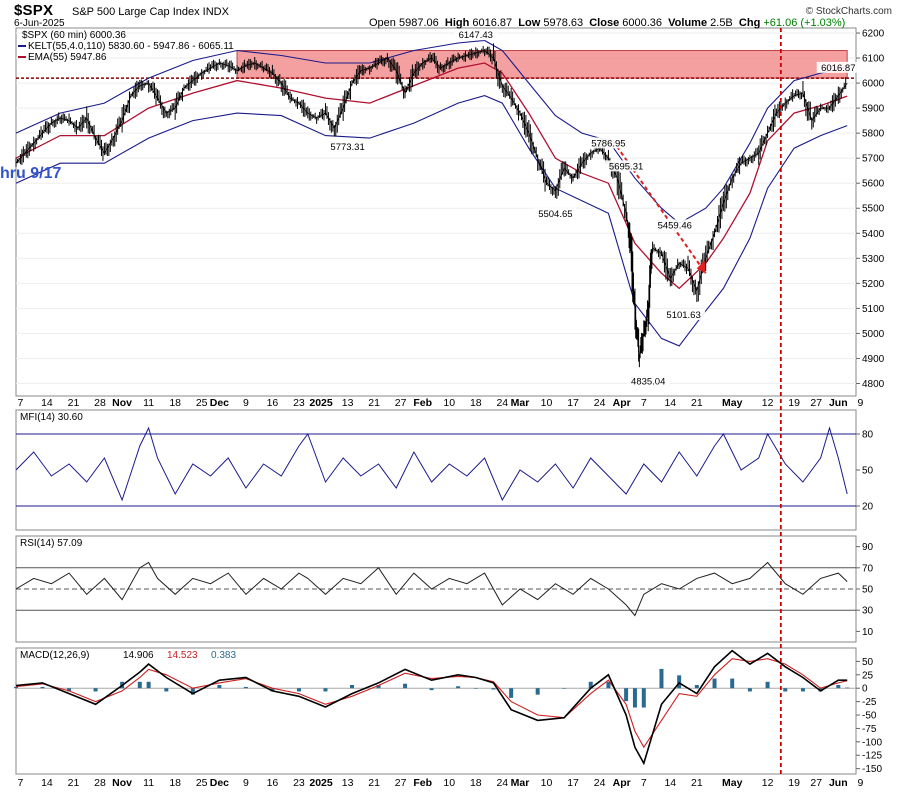  What do you see at coordinates (401, 403) in the screenshot?
I see `x-axis-top-label: 27` at bounding box center [401, 403].